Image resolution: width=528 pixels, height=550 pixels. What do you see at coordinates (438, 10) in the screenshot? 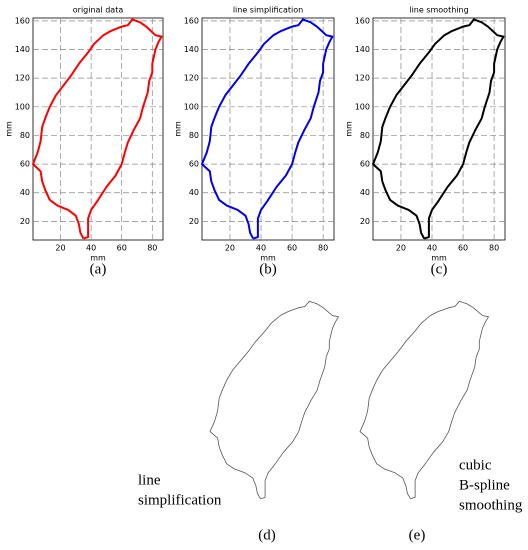
I see `chart-title: line smoothing` at bounding box center [438, 10].